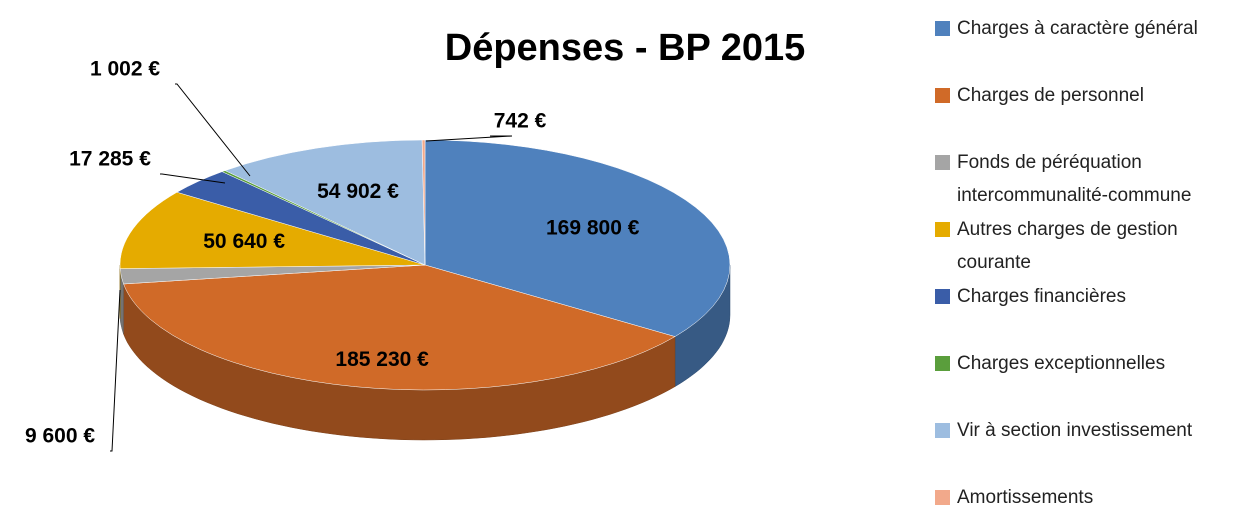 This screenshot has height=524, width=1258. I want to click on legend-item: Vir à section investissement, so click(1095, 430).